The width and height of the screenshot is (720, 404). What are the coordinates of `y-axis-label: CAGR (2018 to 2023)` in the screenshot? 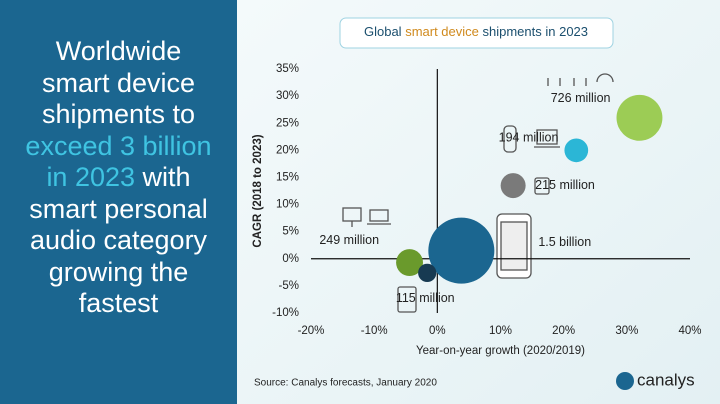 It's located at (258, 190).